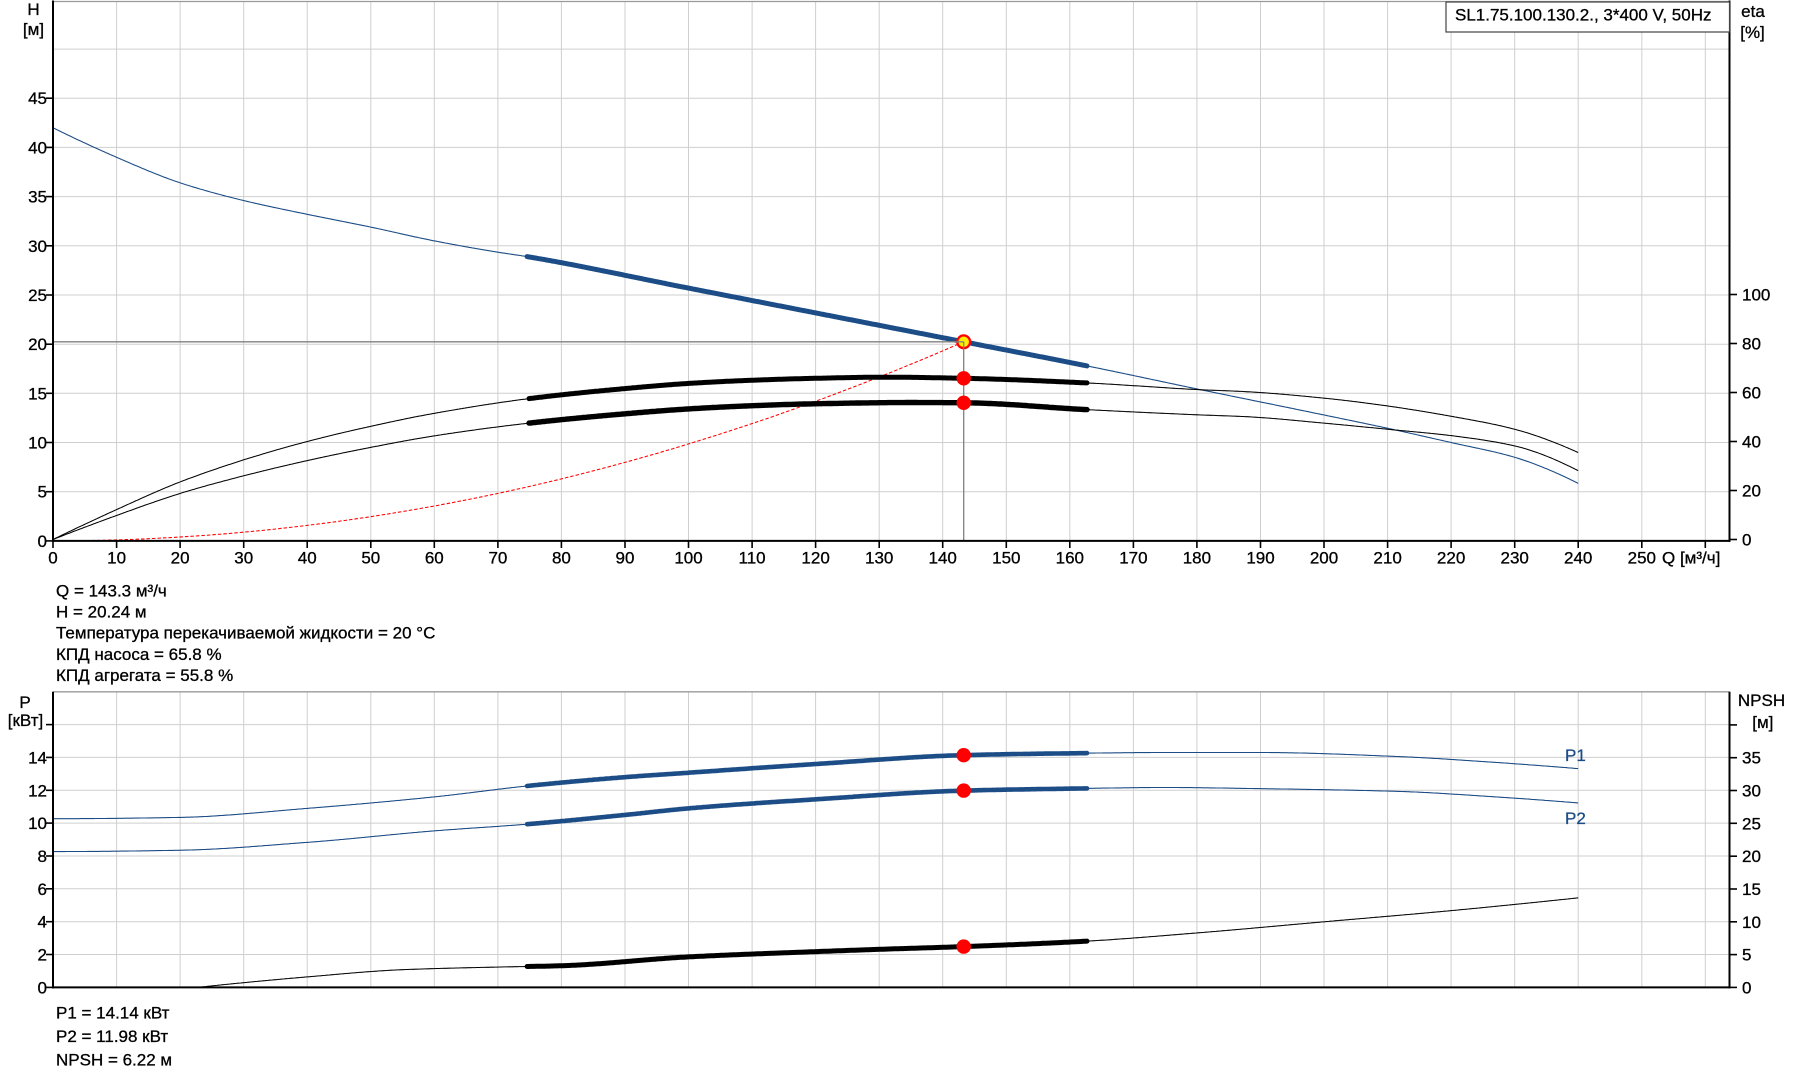 Image resolution: width=1795 pixels, height=1086 pixels. I want to click on svg-text: eta, so click(1753, 11).